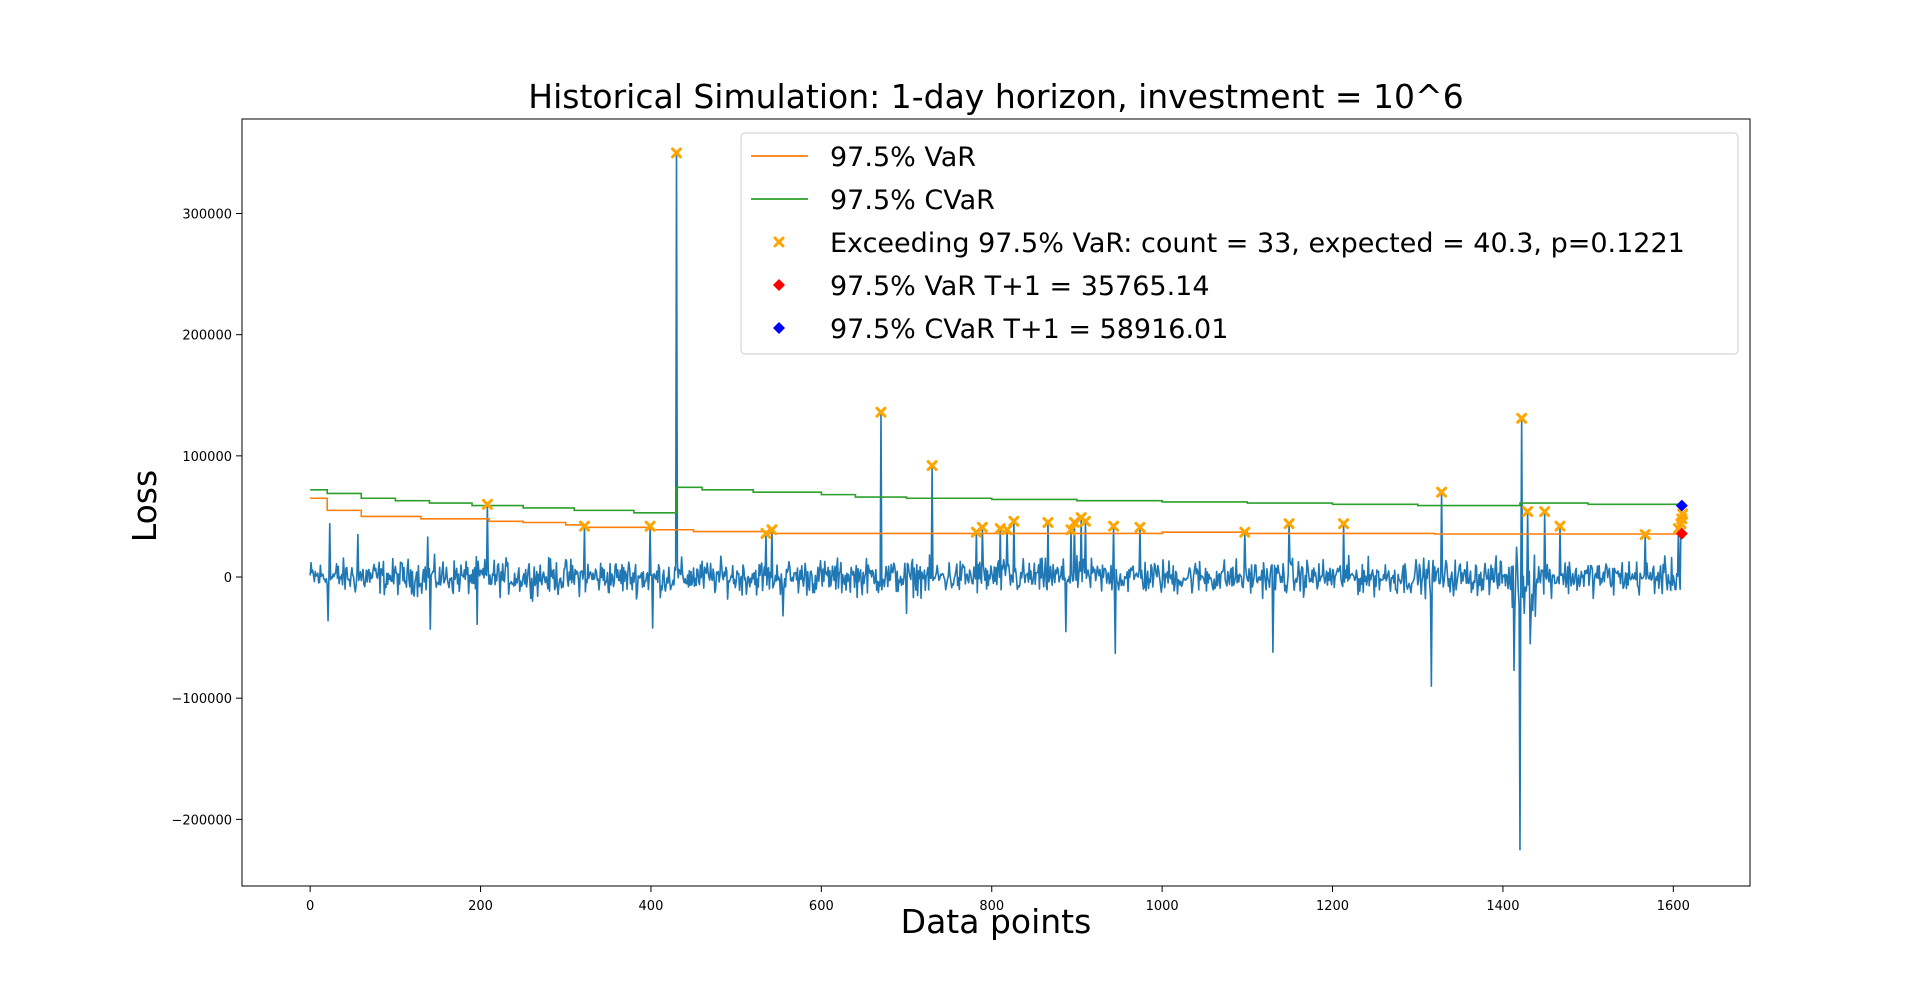 This screenshot has height=983, width=1920. I want to click on y-tick-label: 200000, so click(207, 336).